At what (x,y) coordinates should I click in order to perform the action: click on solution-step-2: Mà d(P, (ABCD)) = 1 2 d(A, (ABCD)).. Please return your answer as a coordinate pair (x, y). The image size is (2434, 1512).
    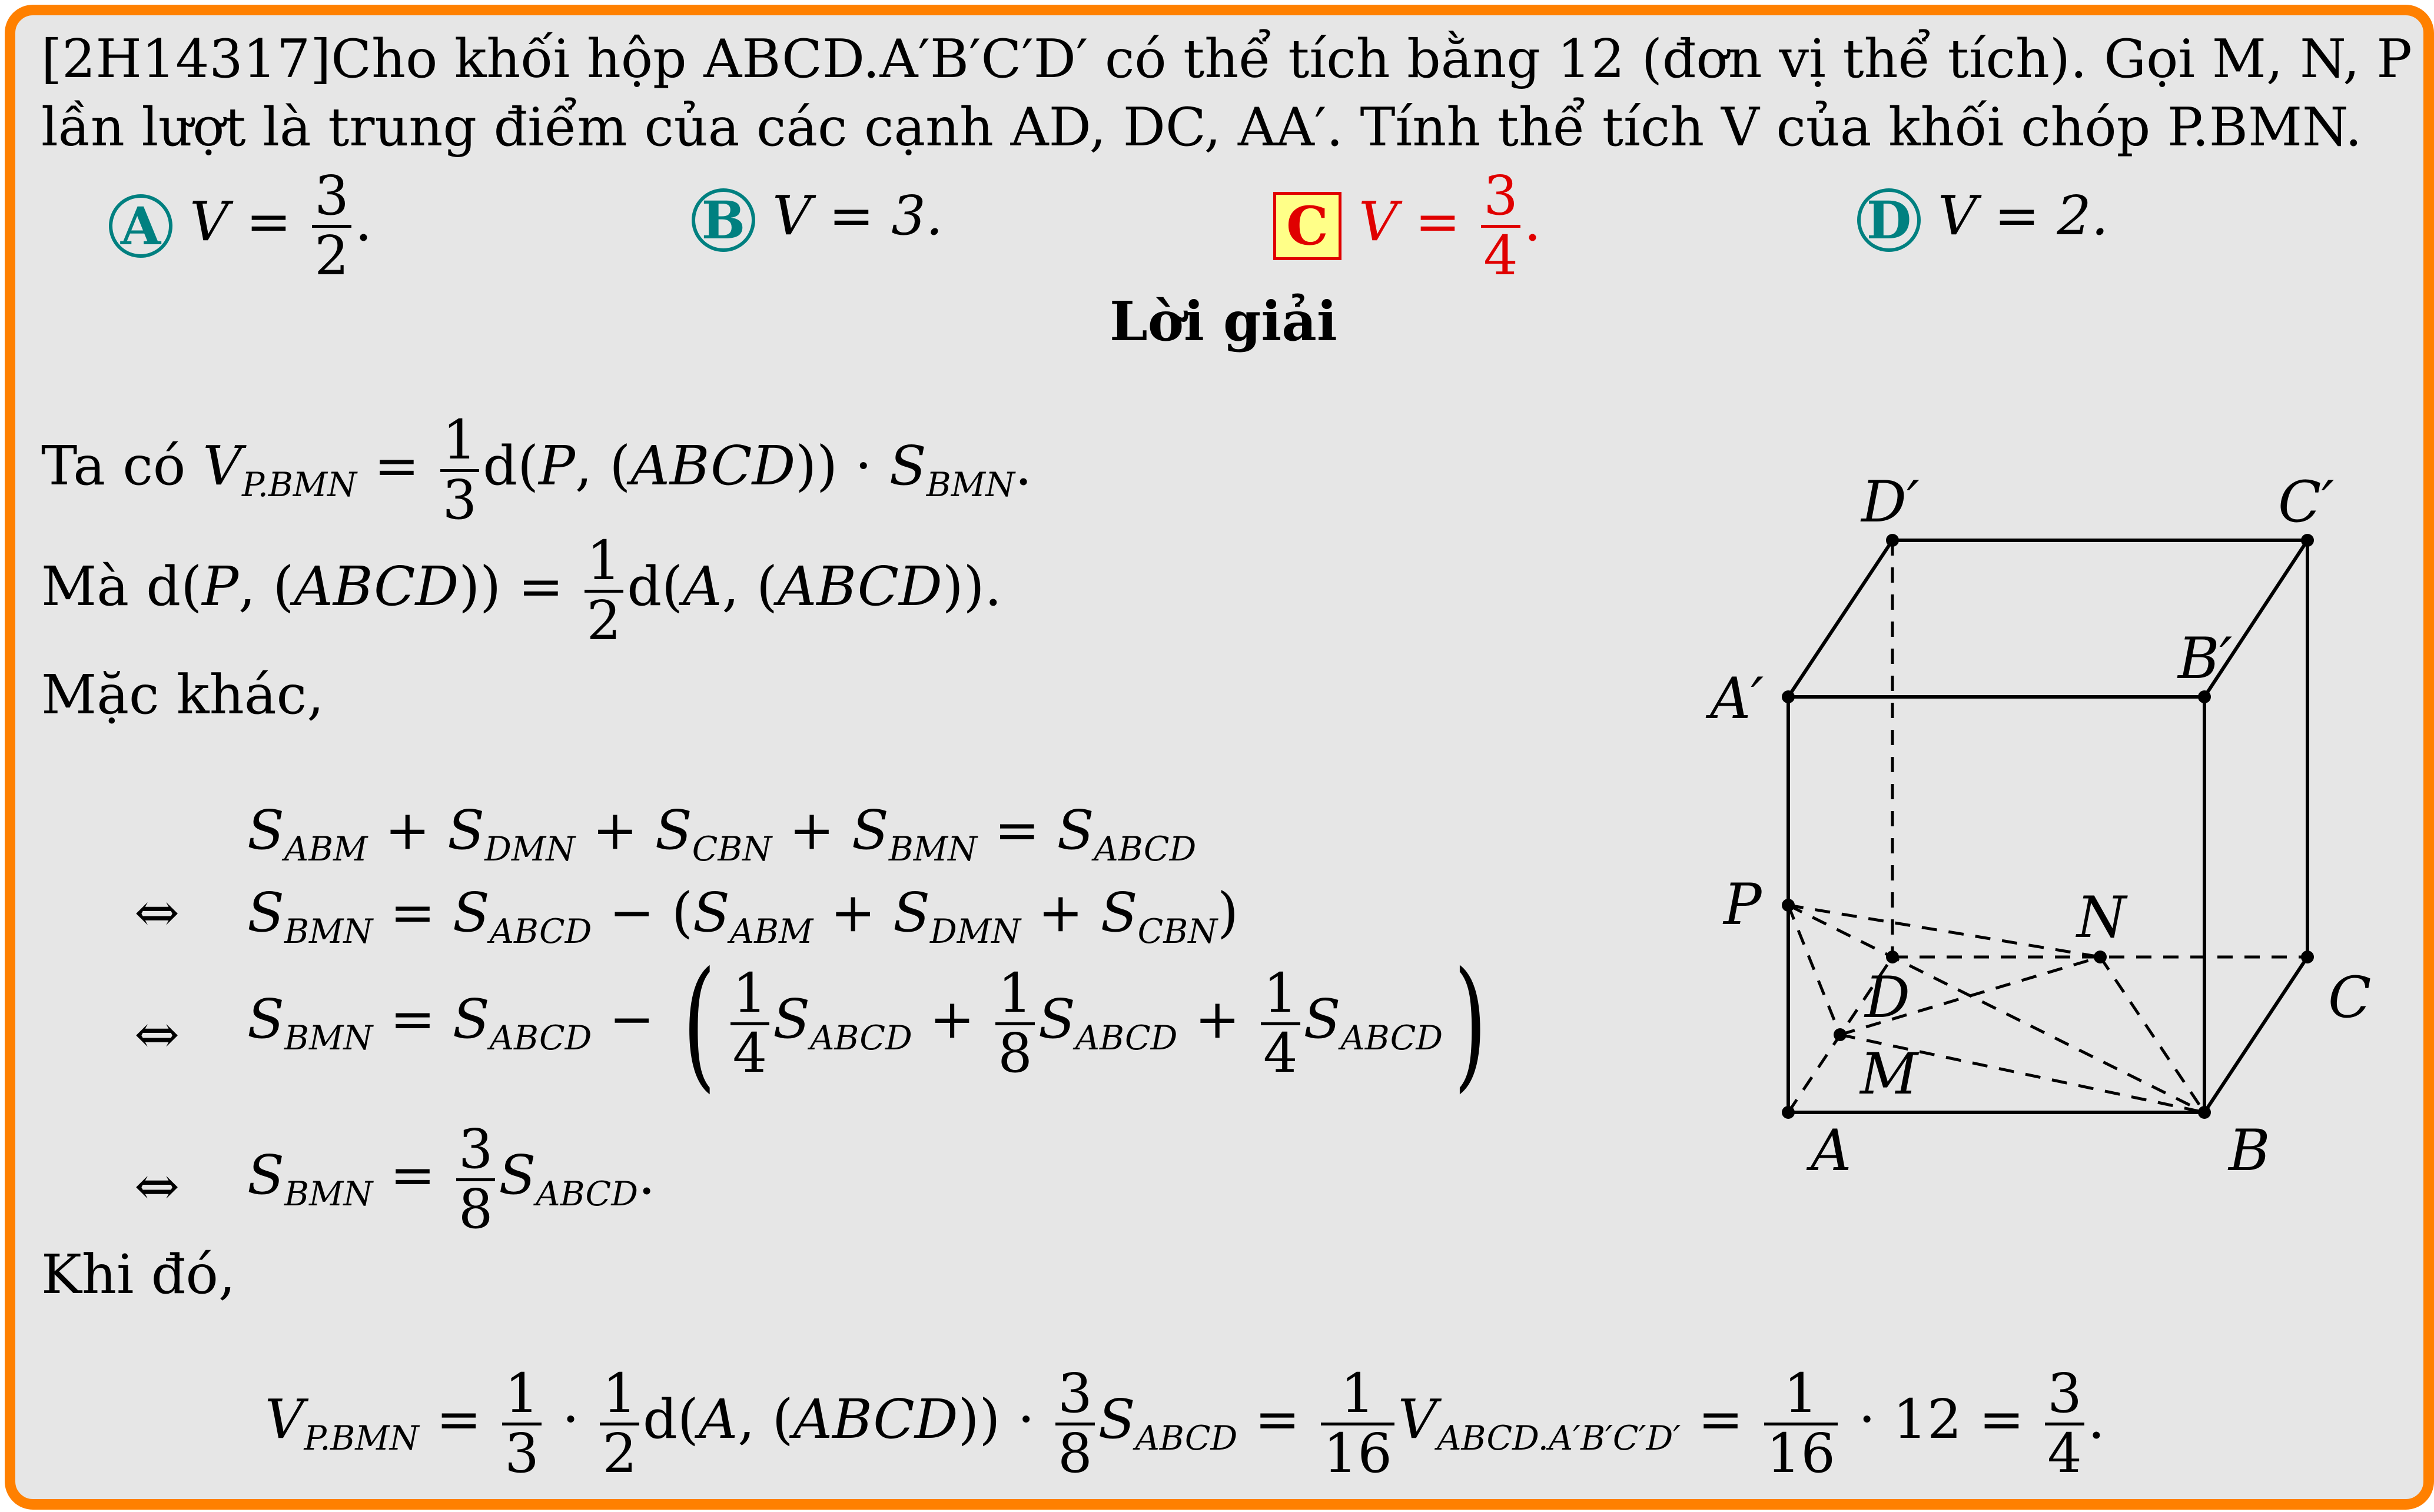
    Looking at the image, I should click on (521, 590).